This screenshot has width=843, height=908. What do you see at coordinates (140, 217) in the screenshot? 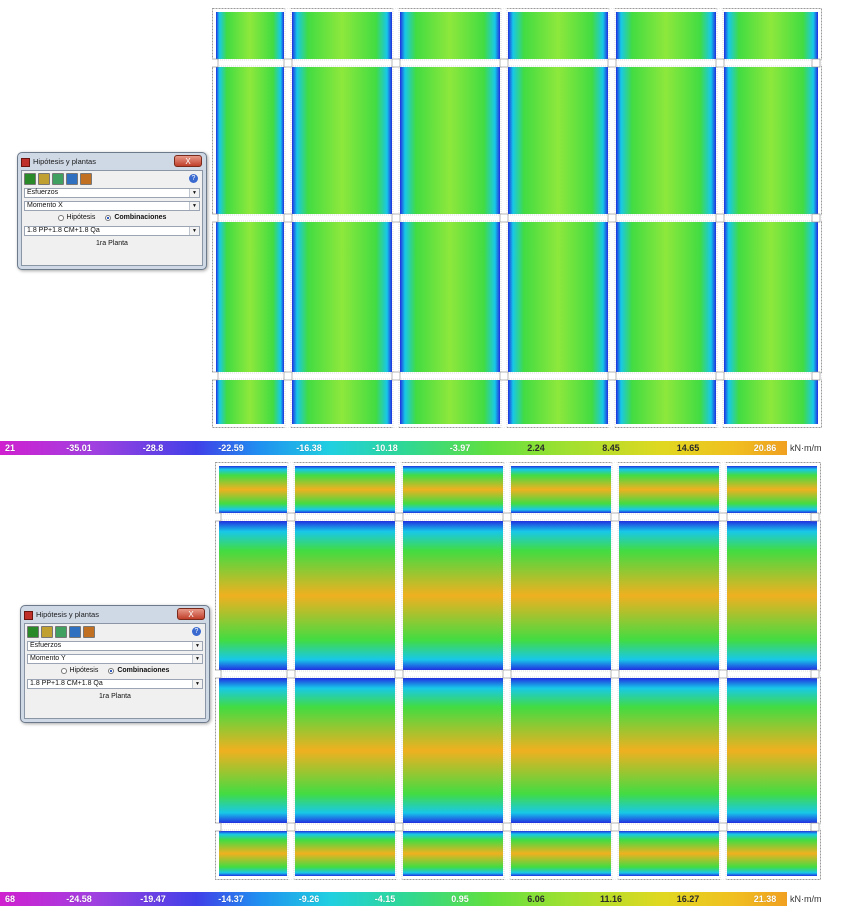
I see `radio-label: Combinaciones` at bounding box center [140, 217].